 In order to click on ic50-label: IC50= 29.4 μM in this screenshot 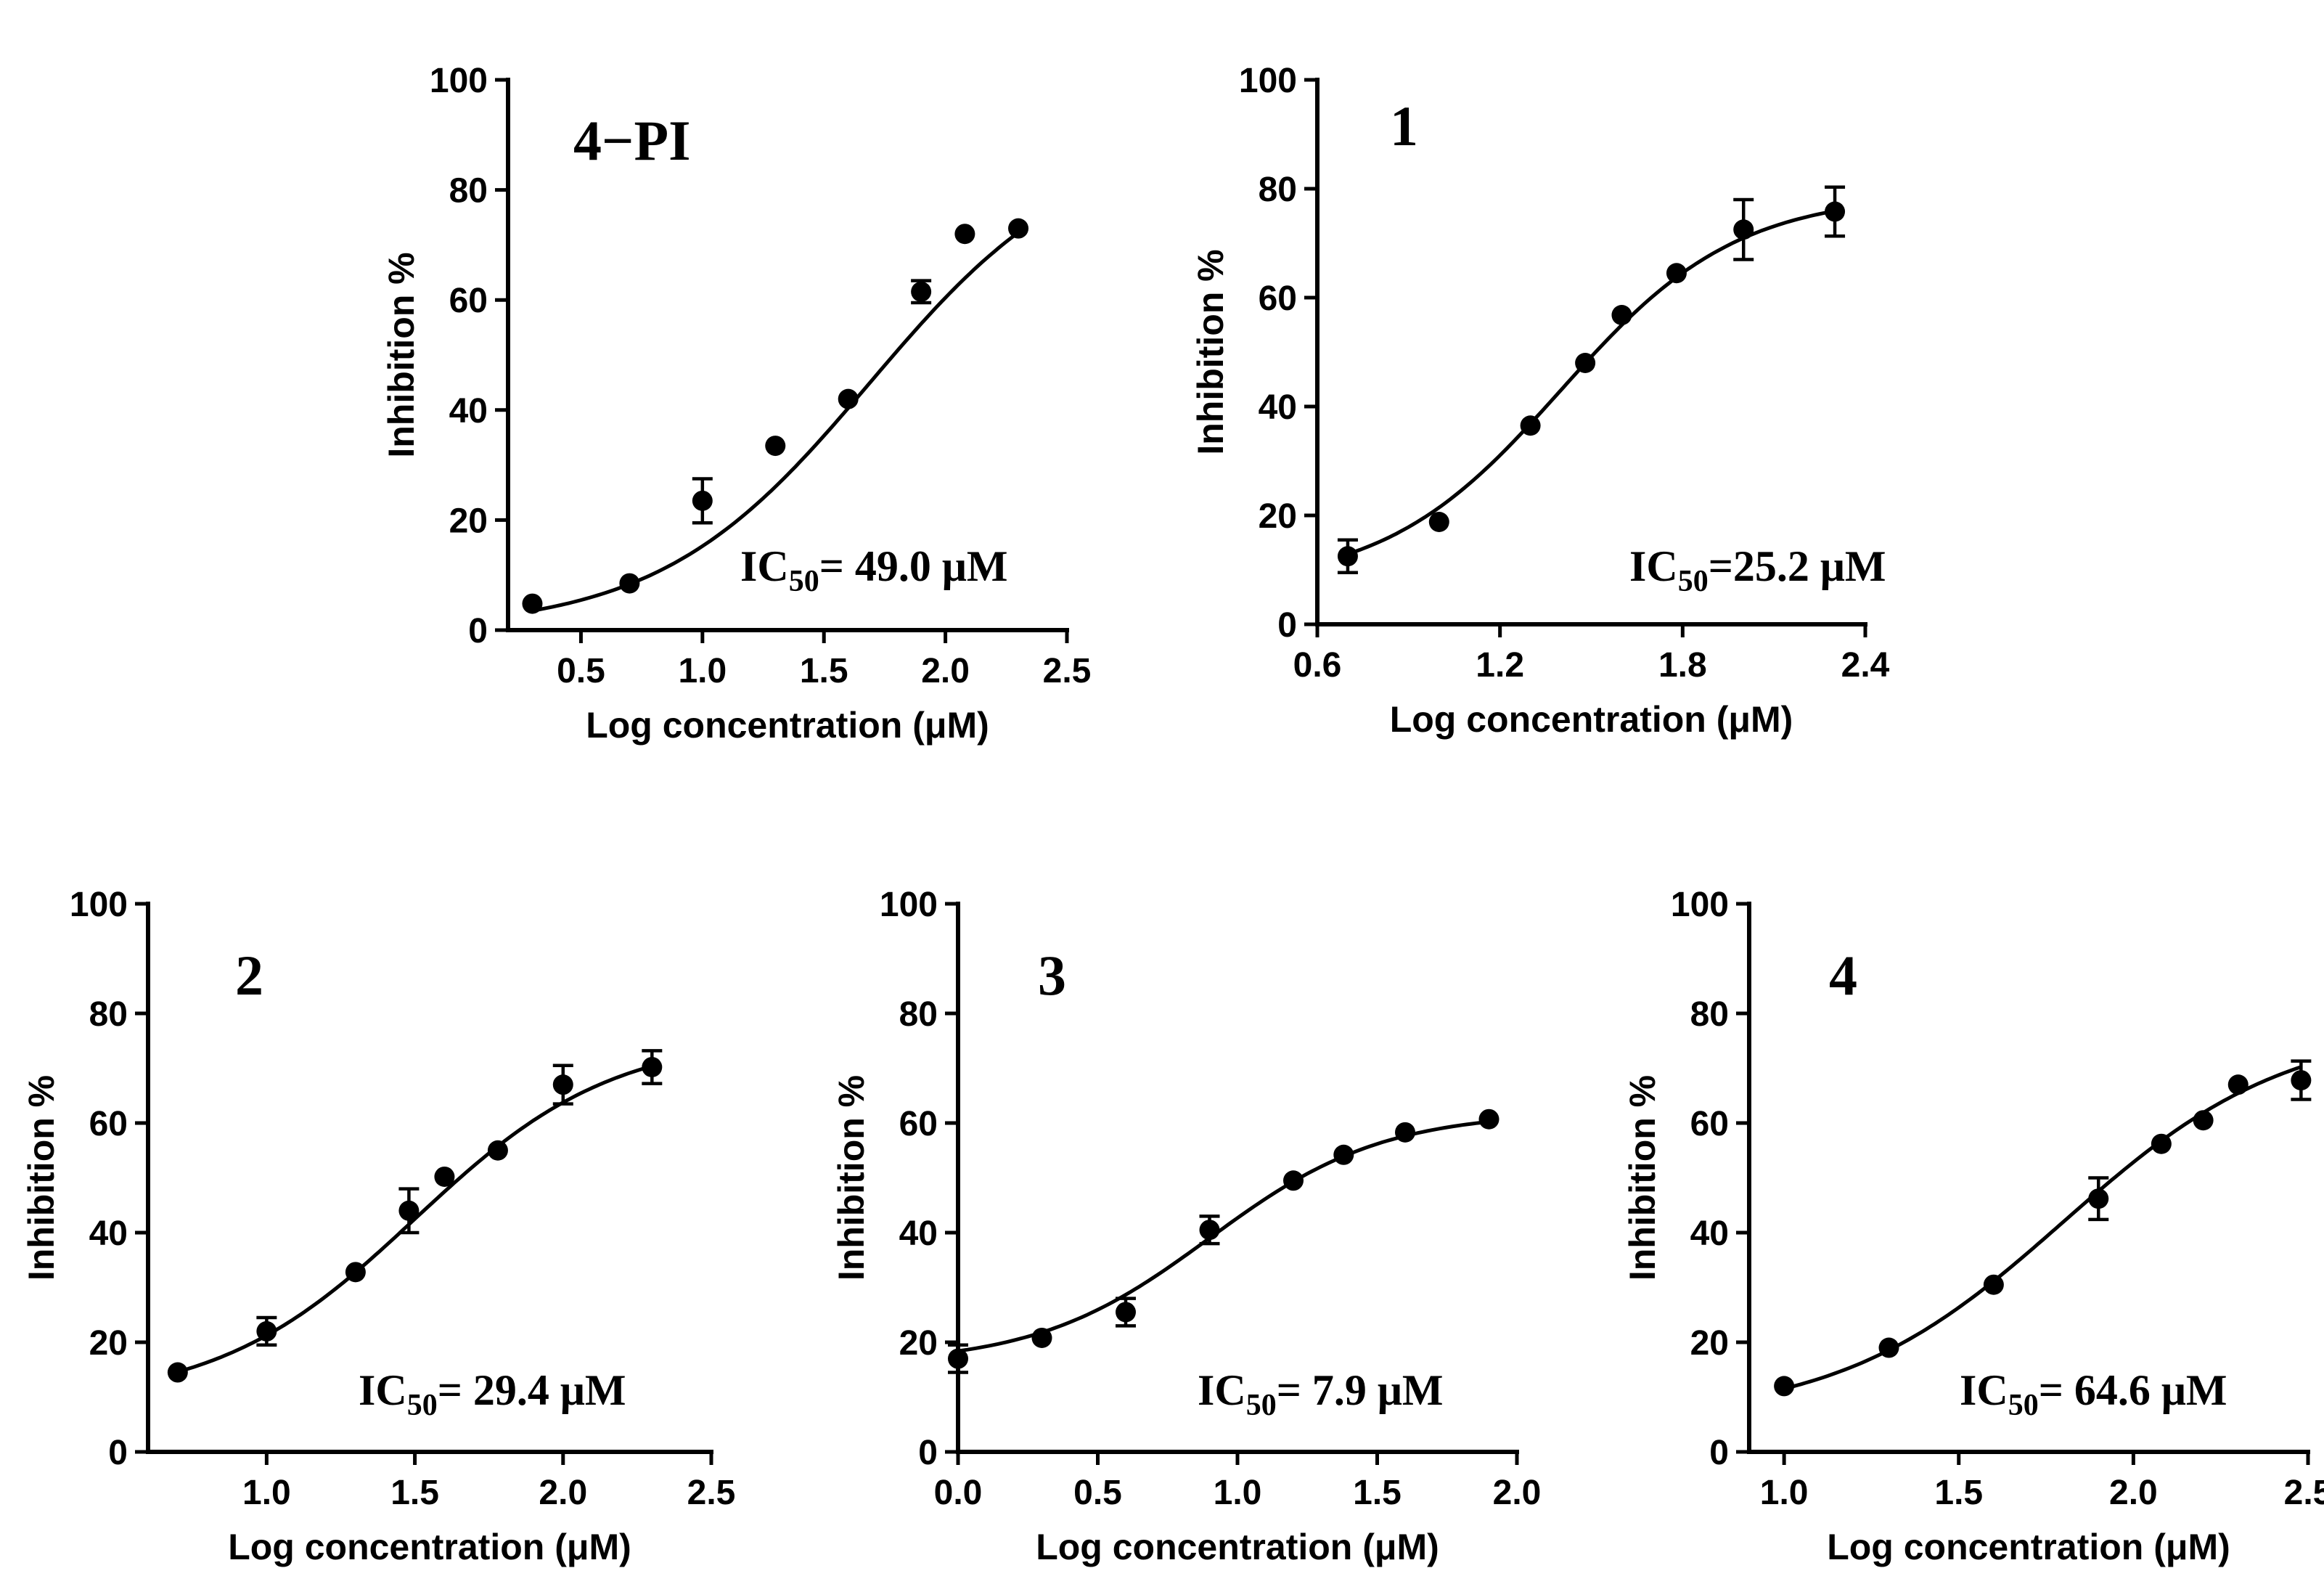, I will do `click(492, 1394)`.